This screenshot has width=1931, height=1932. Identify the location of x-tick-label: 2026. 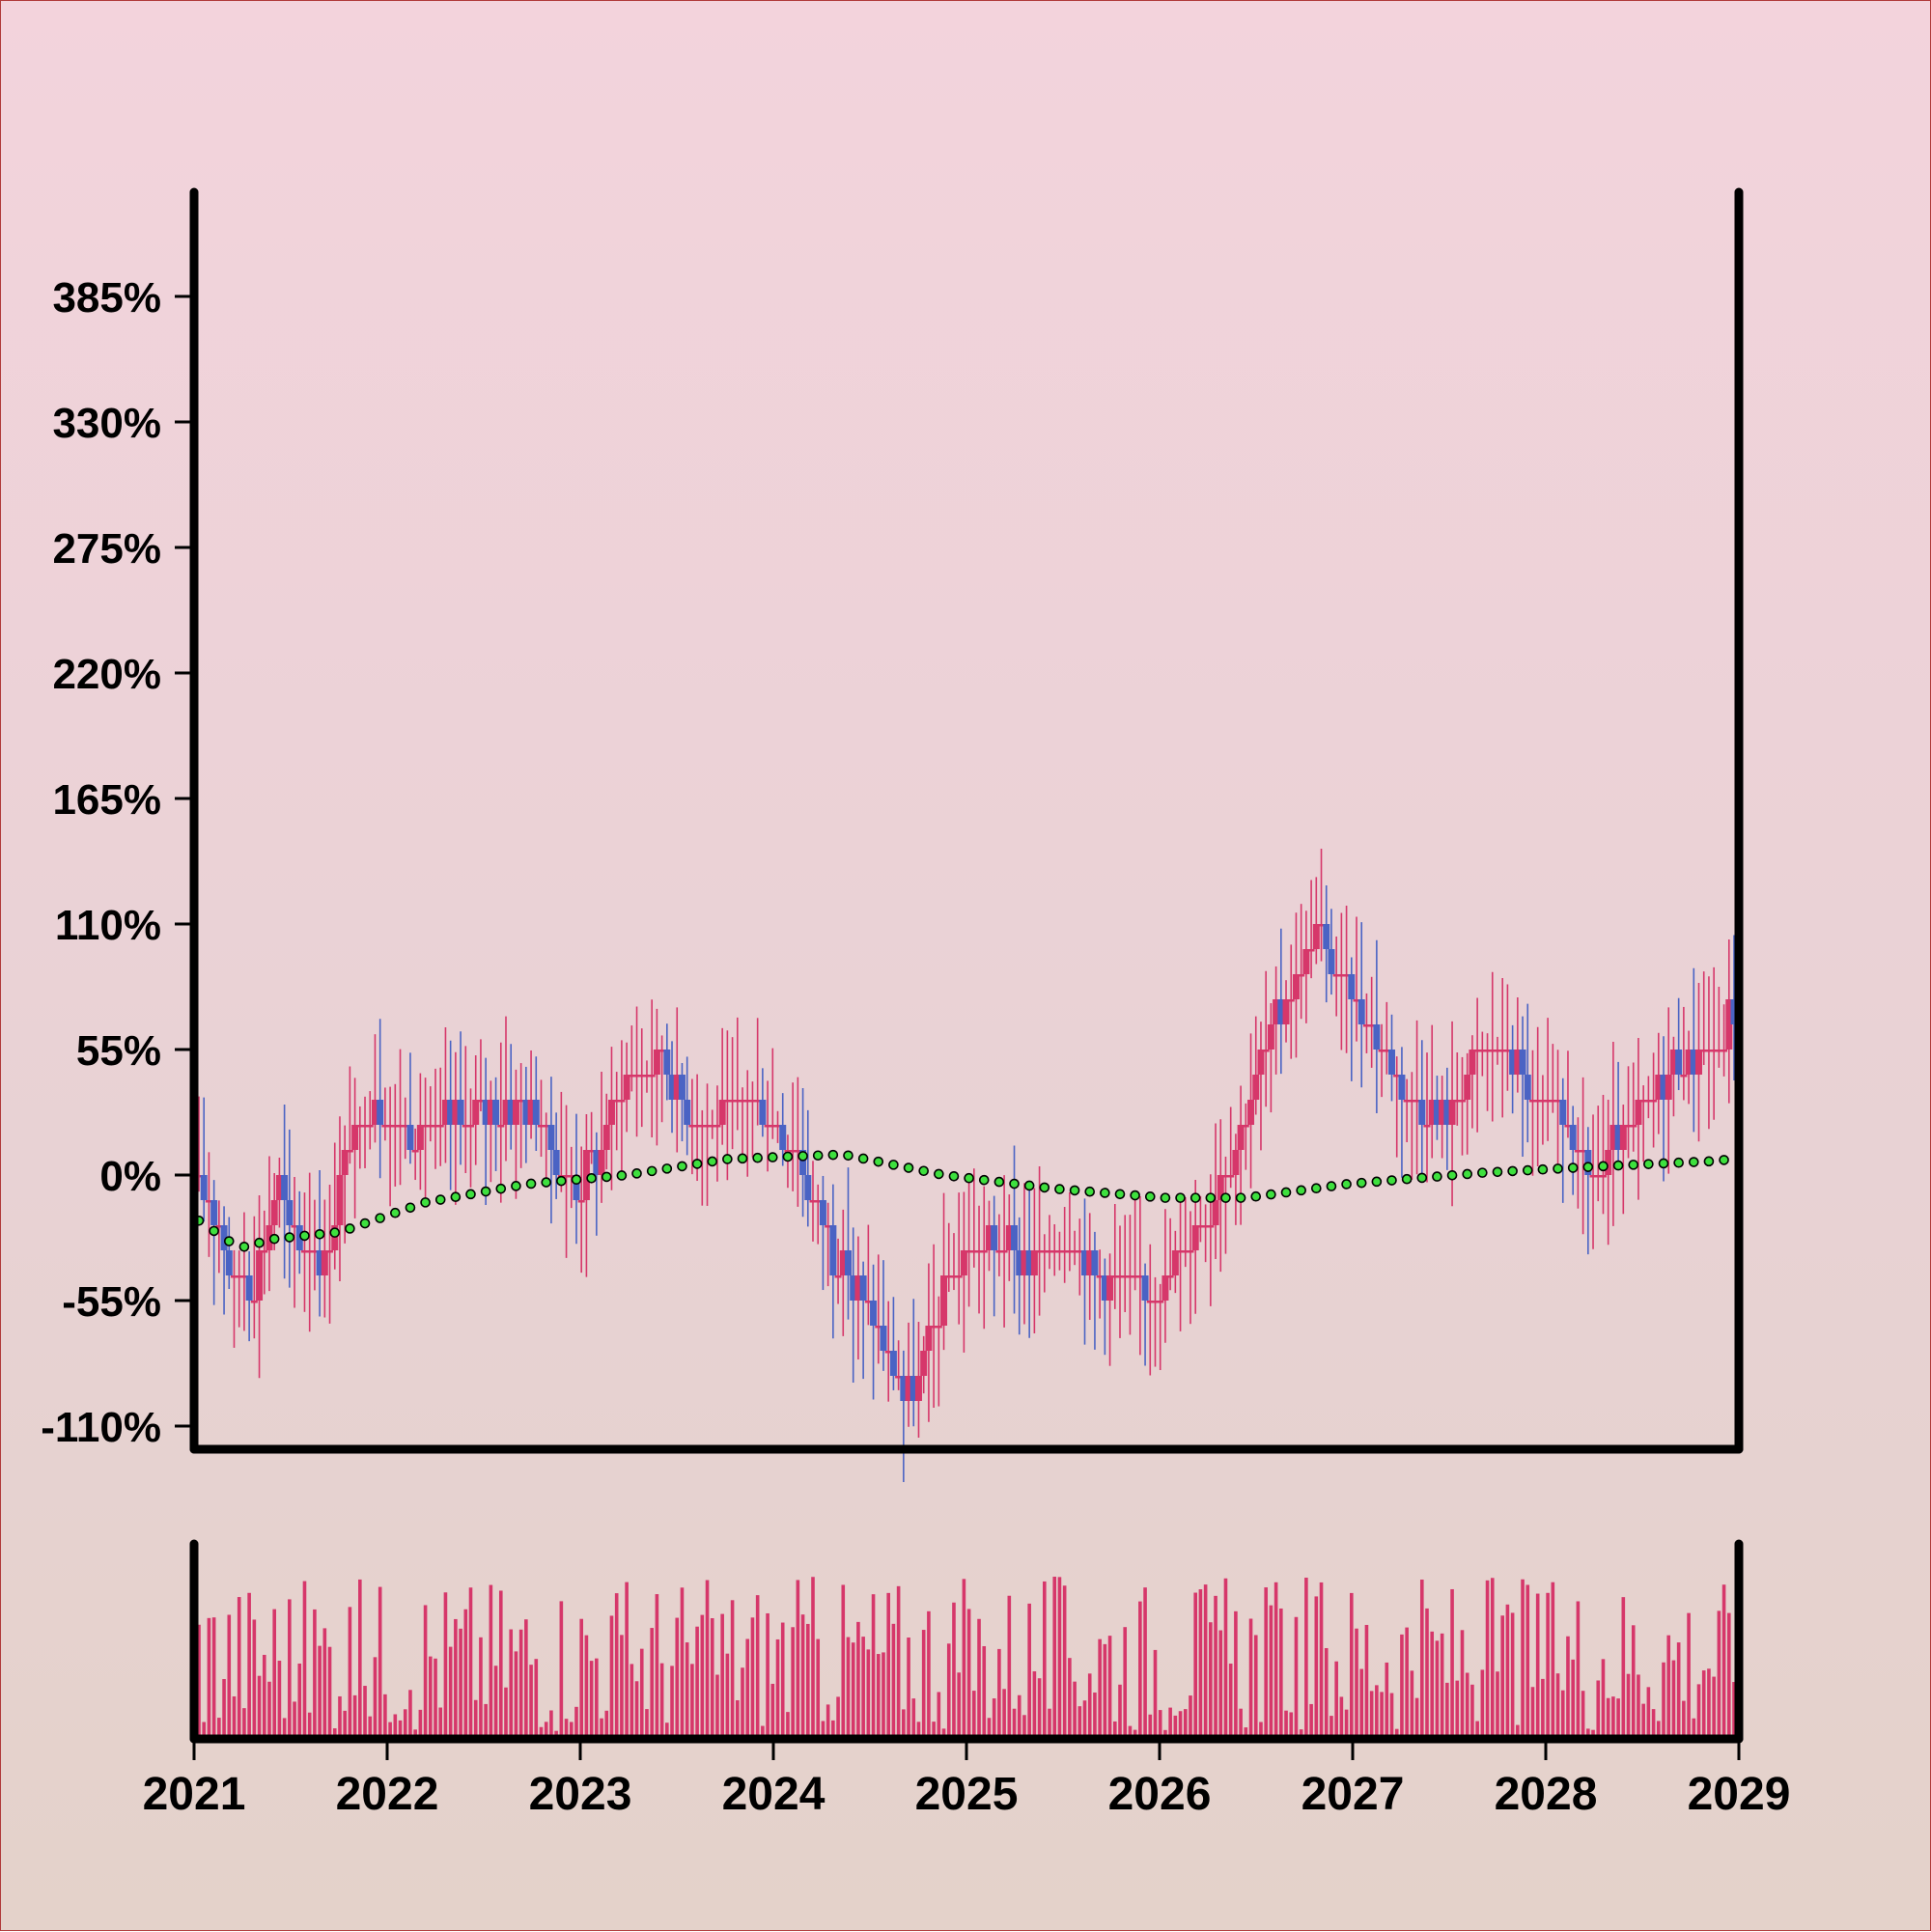
(1160, 1795).